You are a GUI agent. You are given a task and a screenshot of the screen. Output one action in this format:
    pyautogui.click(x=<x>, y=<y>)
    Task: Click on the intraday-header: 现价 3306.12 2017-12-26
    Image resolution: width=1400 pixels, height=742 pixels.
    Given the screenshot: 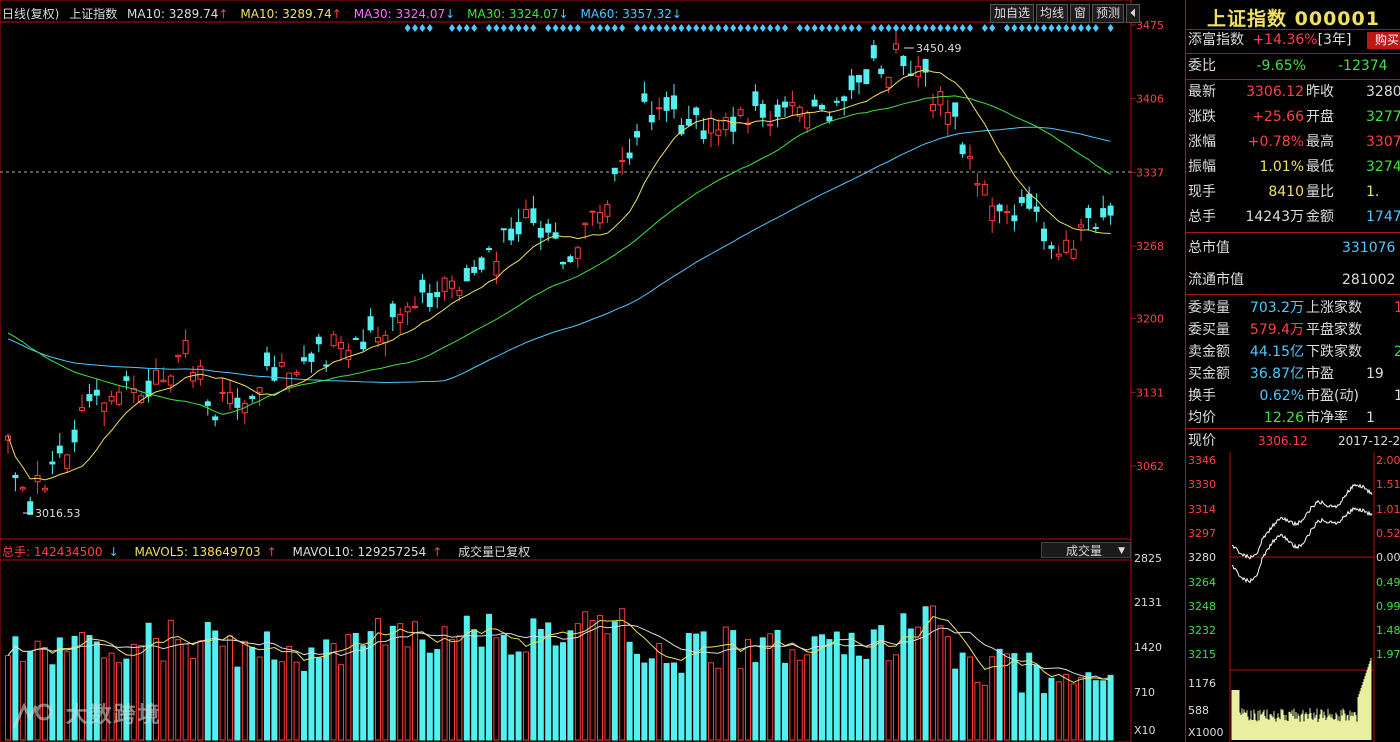 What is the action you would take?
    pyautogui.click(x=1294, y=441)
    